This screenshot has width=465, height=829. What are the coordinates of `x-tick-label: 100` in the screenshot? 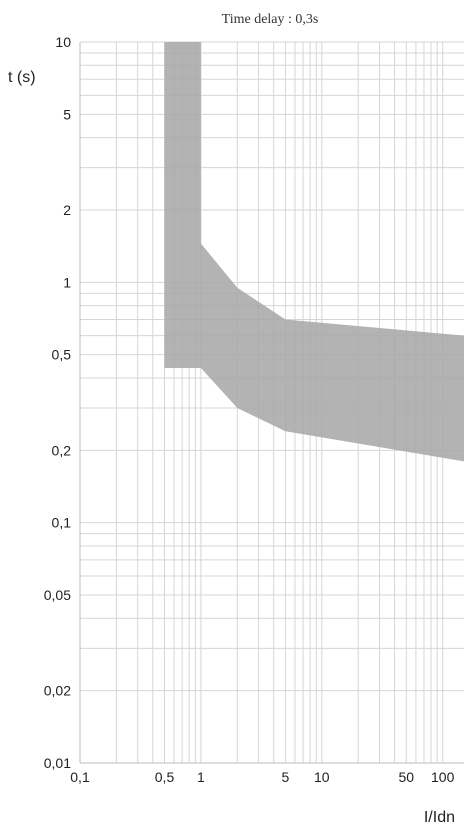 It's located at (443, 777).